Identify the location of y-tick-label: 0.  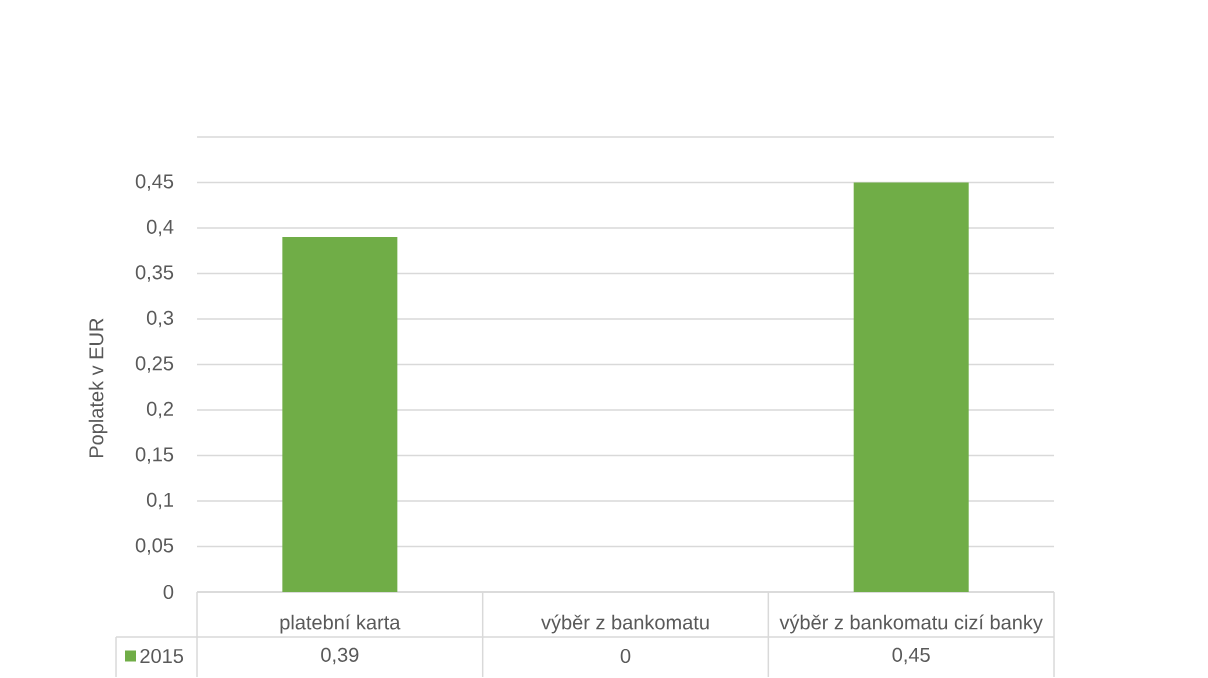
(168, 592).